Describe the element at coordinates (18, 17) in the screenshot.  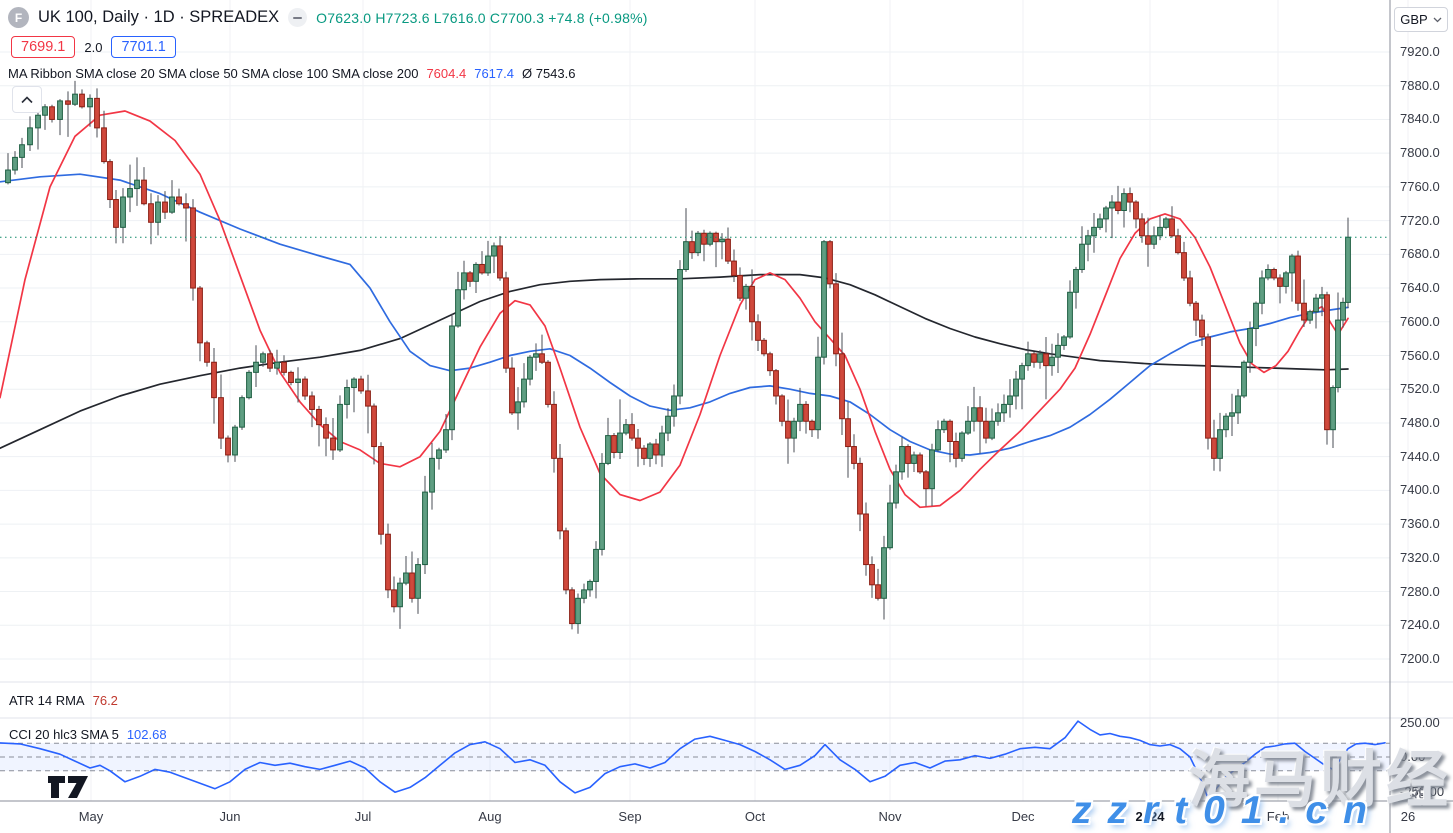
I see `symbol-logo-icon: F` at that location.